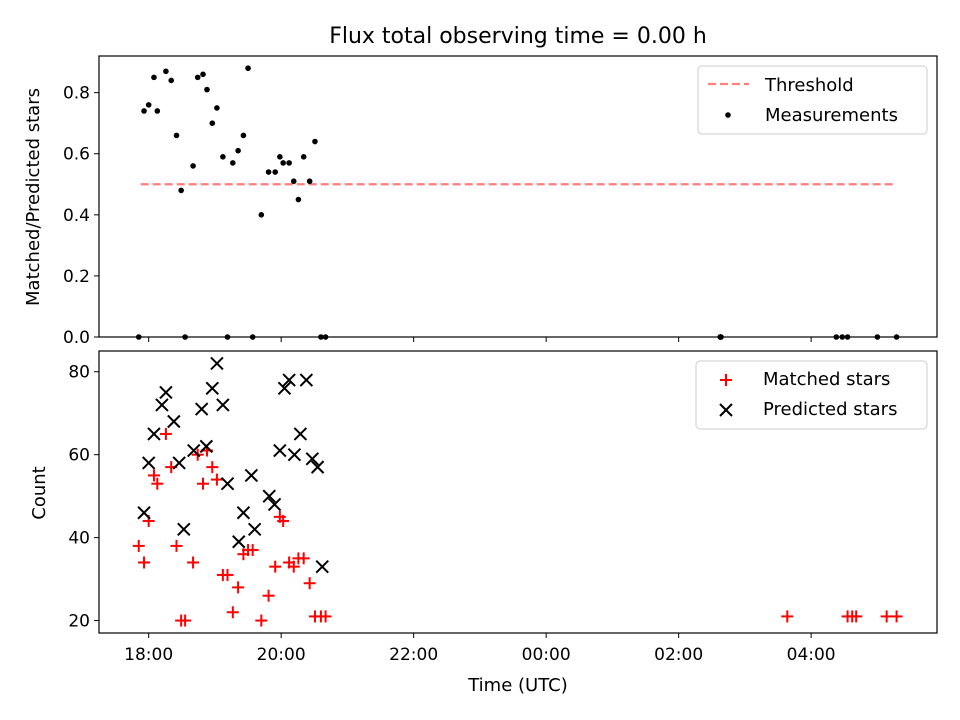 Image resolution: width=960 pixels, height=720 pixels. What do you see at coordinates (809, 85) in the screenshot?
I see `legend-threshold-label: Threshold` at bounding box center [809, 85].